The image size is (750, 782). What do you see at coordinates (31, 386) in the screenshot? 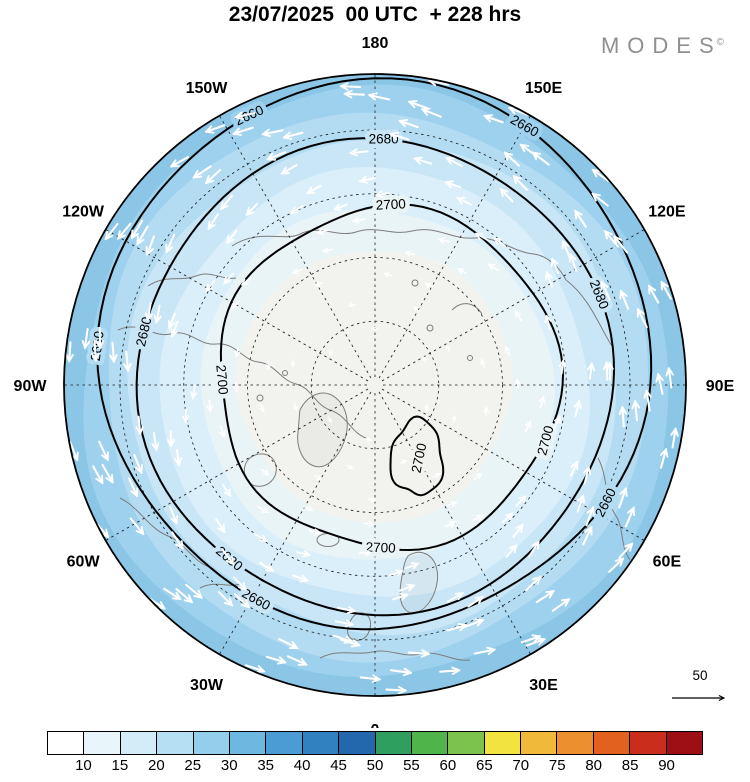
I see `longitude-label: 90W` at bounding box center [31, 386].